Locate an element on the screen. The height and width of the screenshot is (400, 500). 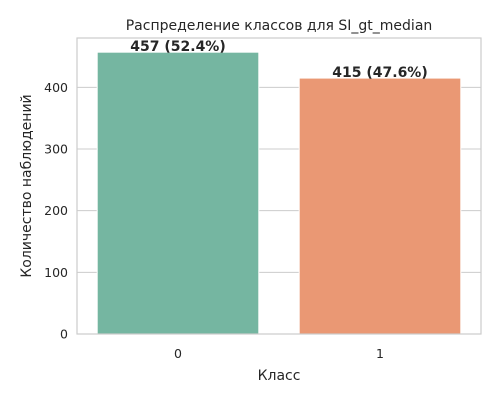
y-tick-label: 400 is located at coordinates (56, 87).